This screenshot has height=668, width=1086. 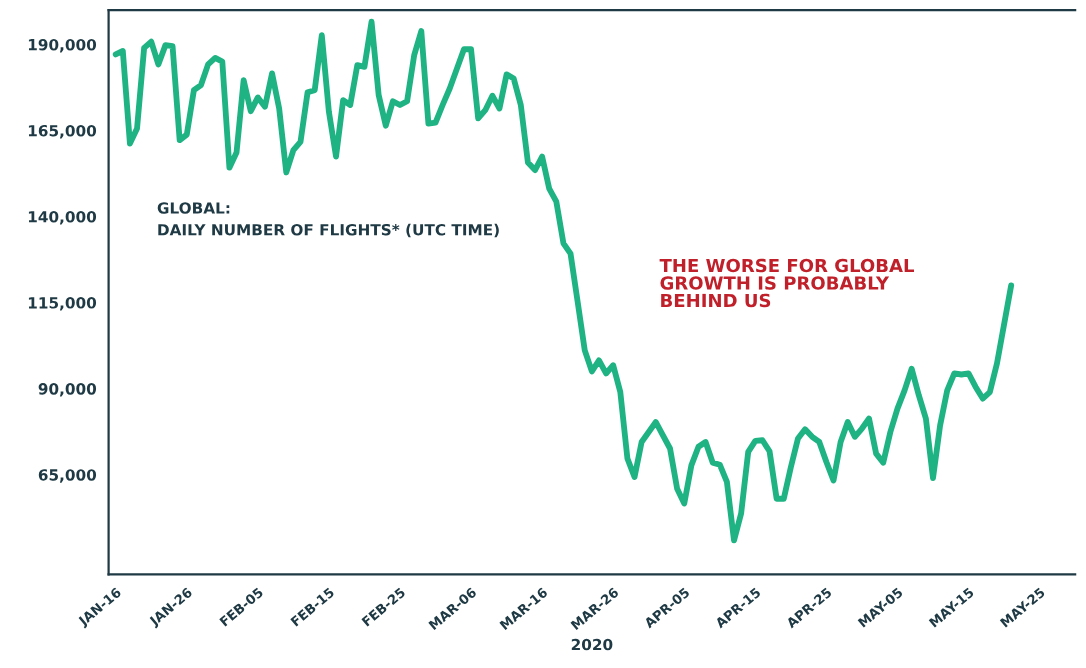 What do you see at coordinates (62, 304) in the screenshot?
I see `y-tick-label: 115,000` at bounding box center [62, 304].